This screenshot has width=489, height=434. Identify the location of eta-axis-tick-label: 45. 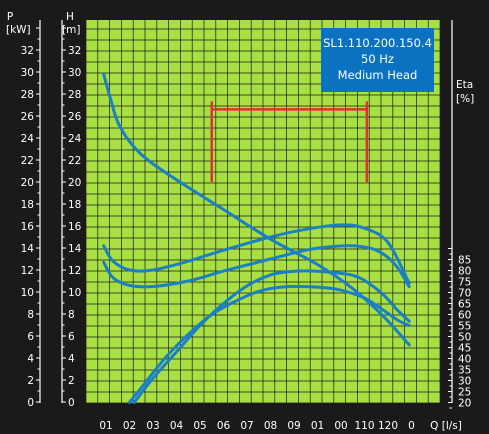
(464, 349).